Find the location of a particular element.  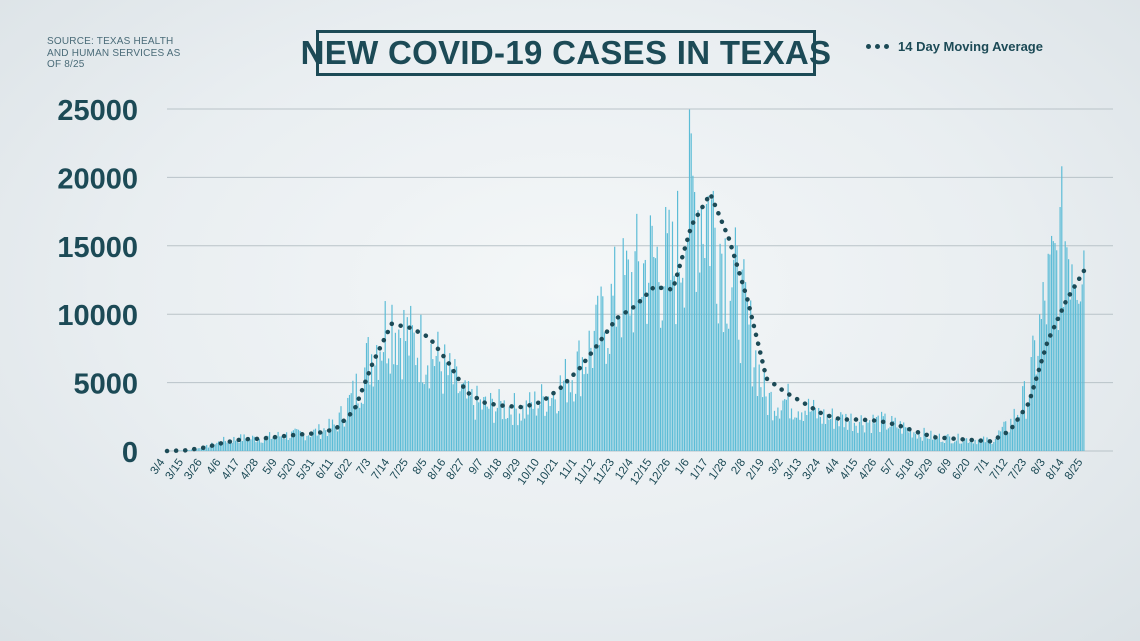

x-tick-label: 3/24 is located at coordinates (811, 469).